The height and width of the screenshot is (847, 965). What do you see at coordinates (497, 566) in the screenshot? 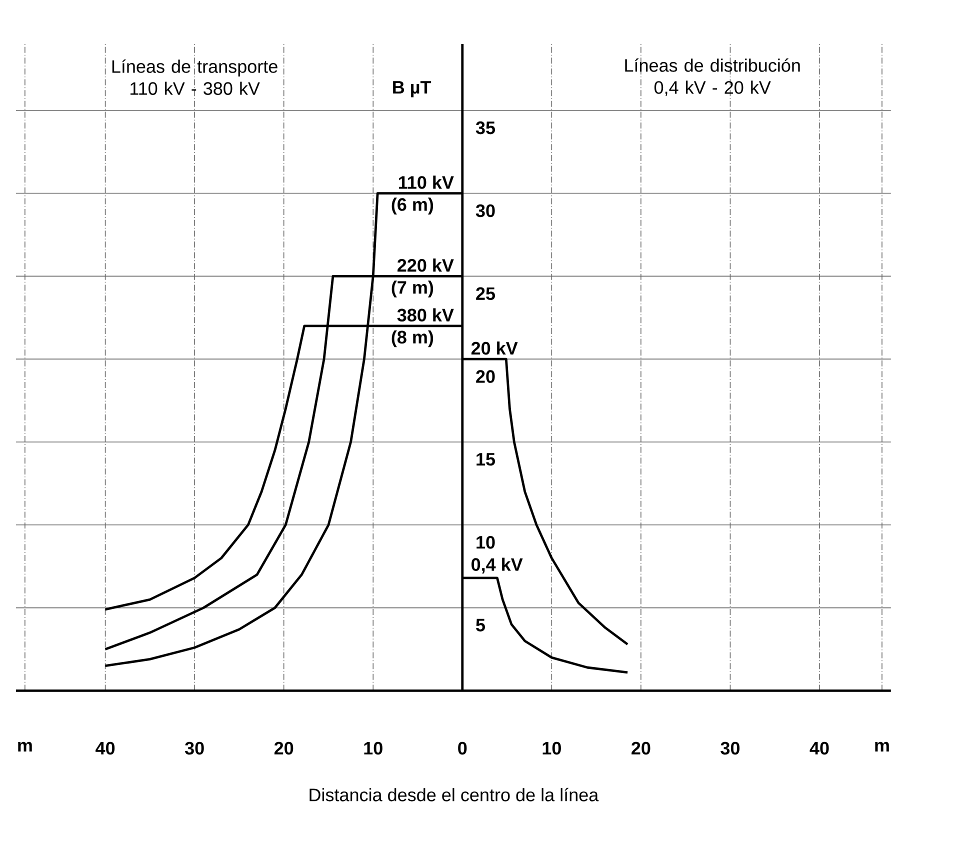
I see `series-label: 0,4 kV` at bounding box center [497, 566].